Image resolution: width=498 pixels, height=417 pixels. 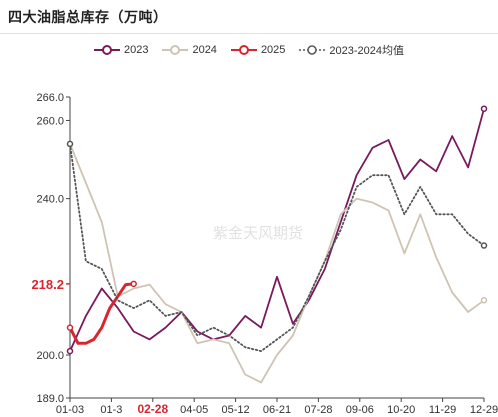 I want to click on legend-swatch-avg, so click(x=312, y=50).